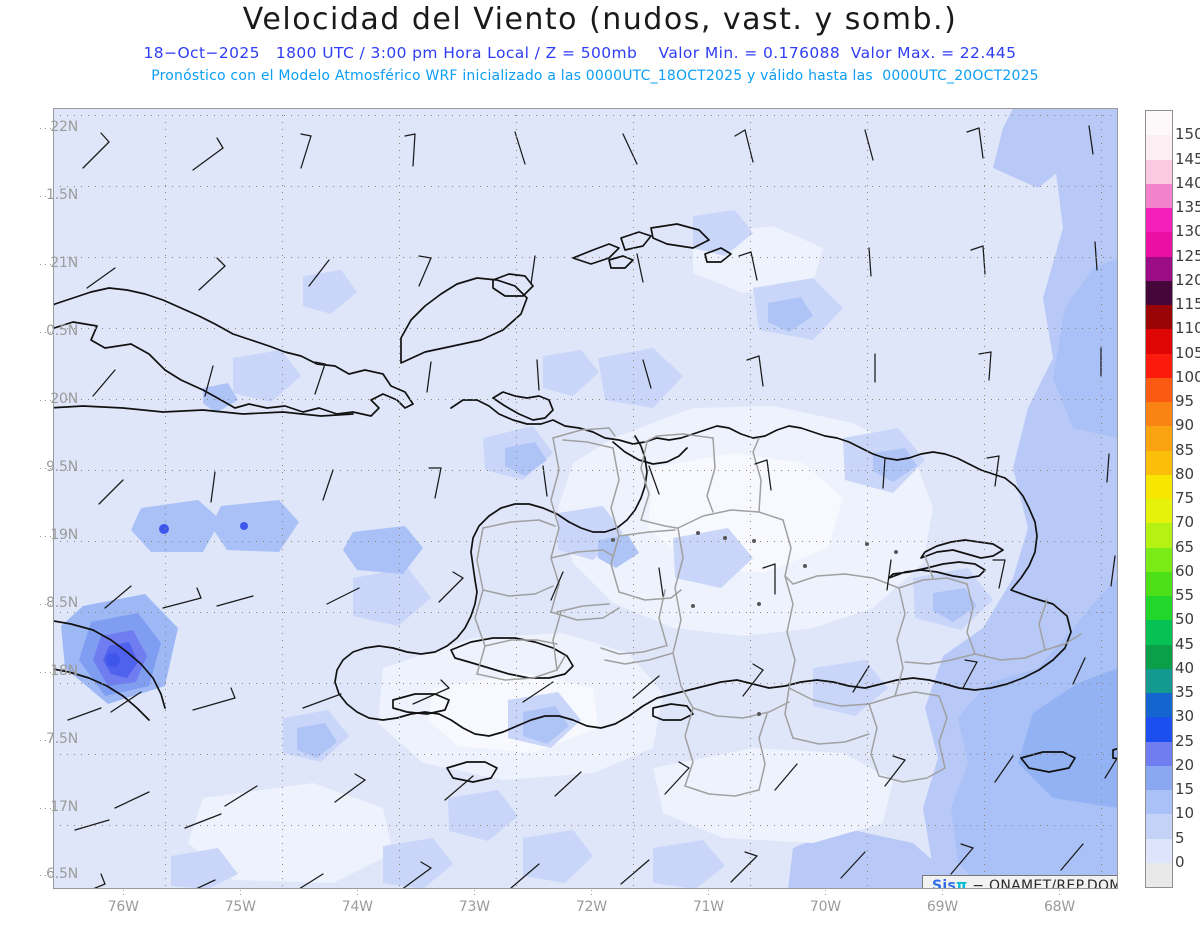 Image resolution: width=1200 pixels, height=927 pixels. I want to click on colorbar-tick-label: 85, so click(1185, 449).